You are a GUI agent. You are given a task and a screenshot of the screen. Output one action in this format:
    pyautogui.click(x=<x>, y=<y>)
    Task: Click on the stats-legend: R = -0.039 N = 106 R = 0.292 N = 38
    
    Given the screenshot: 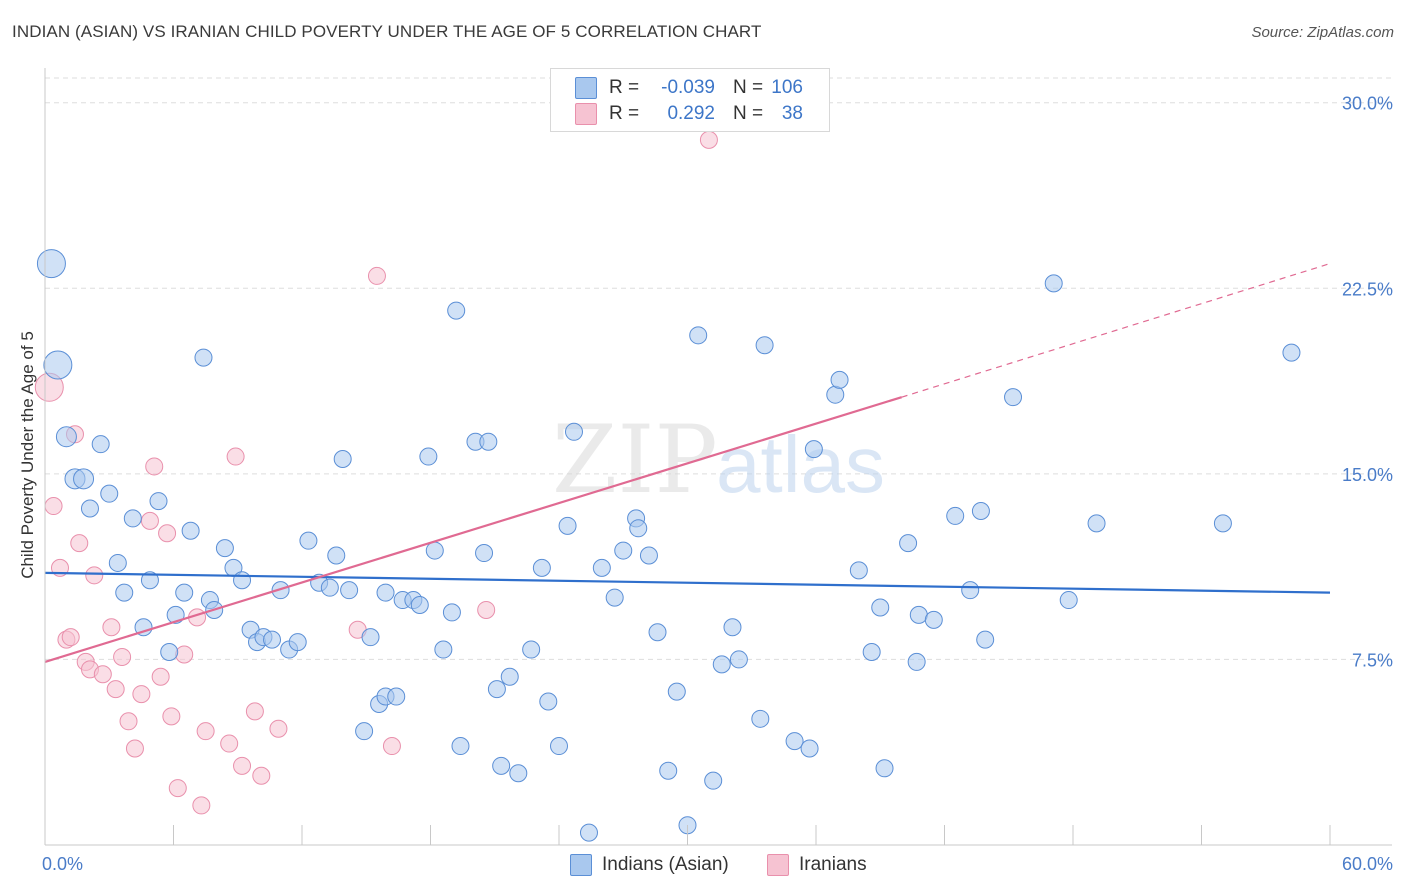 What is the action you would take?
    pyautogui.click(x=690, y=100)
    